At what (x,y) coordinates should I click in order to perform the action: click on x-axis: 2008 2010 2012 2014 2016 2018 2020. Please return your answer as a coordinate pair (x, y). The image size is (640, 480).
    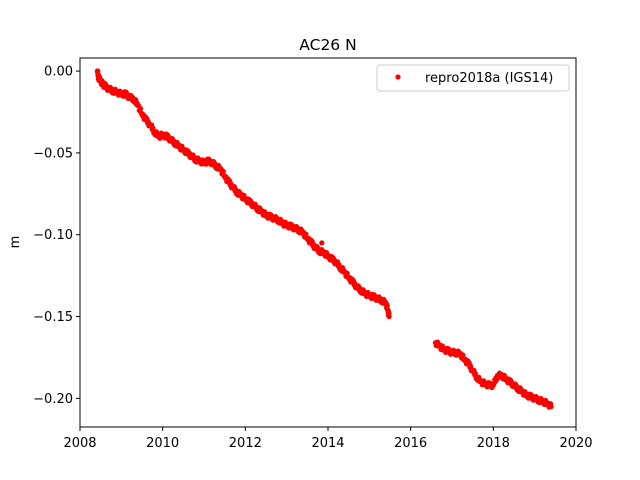
    Looking at the image, I should click on (328, 439).